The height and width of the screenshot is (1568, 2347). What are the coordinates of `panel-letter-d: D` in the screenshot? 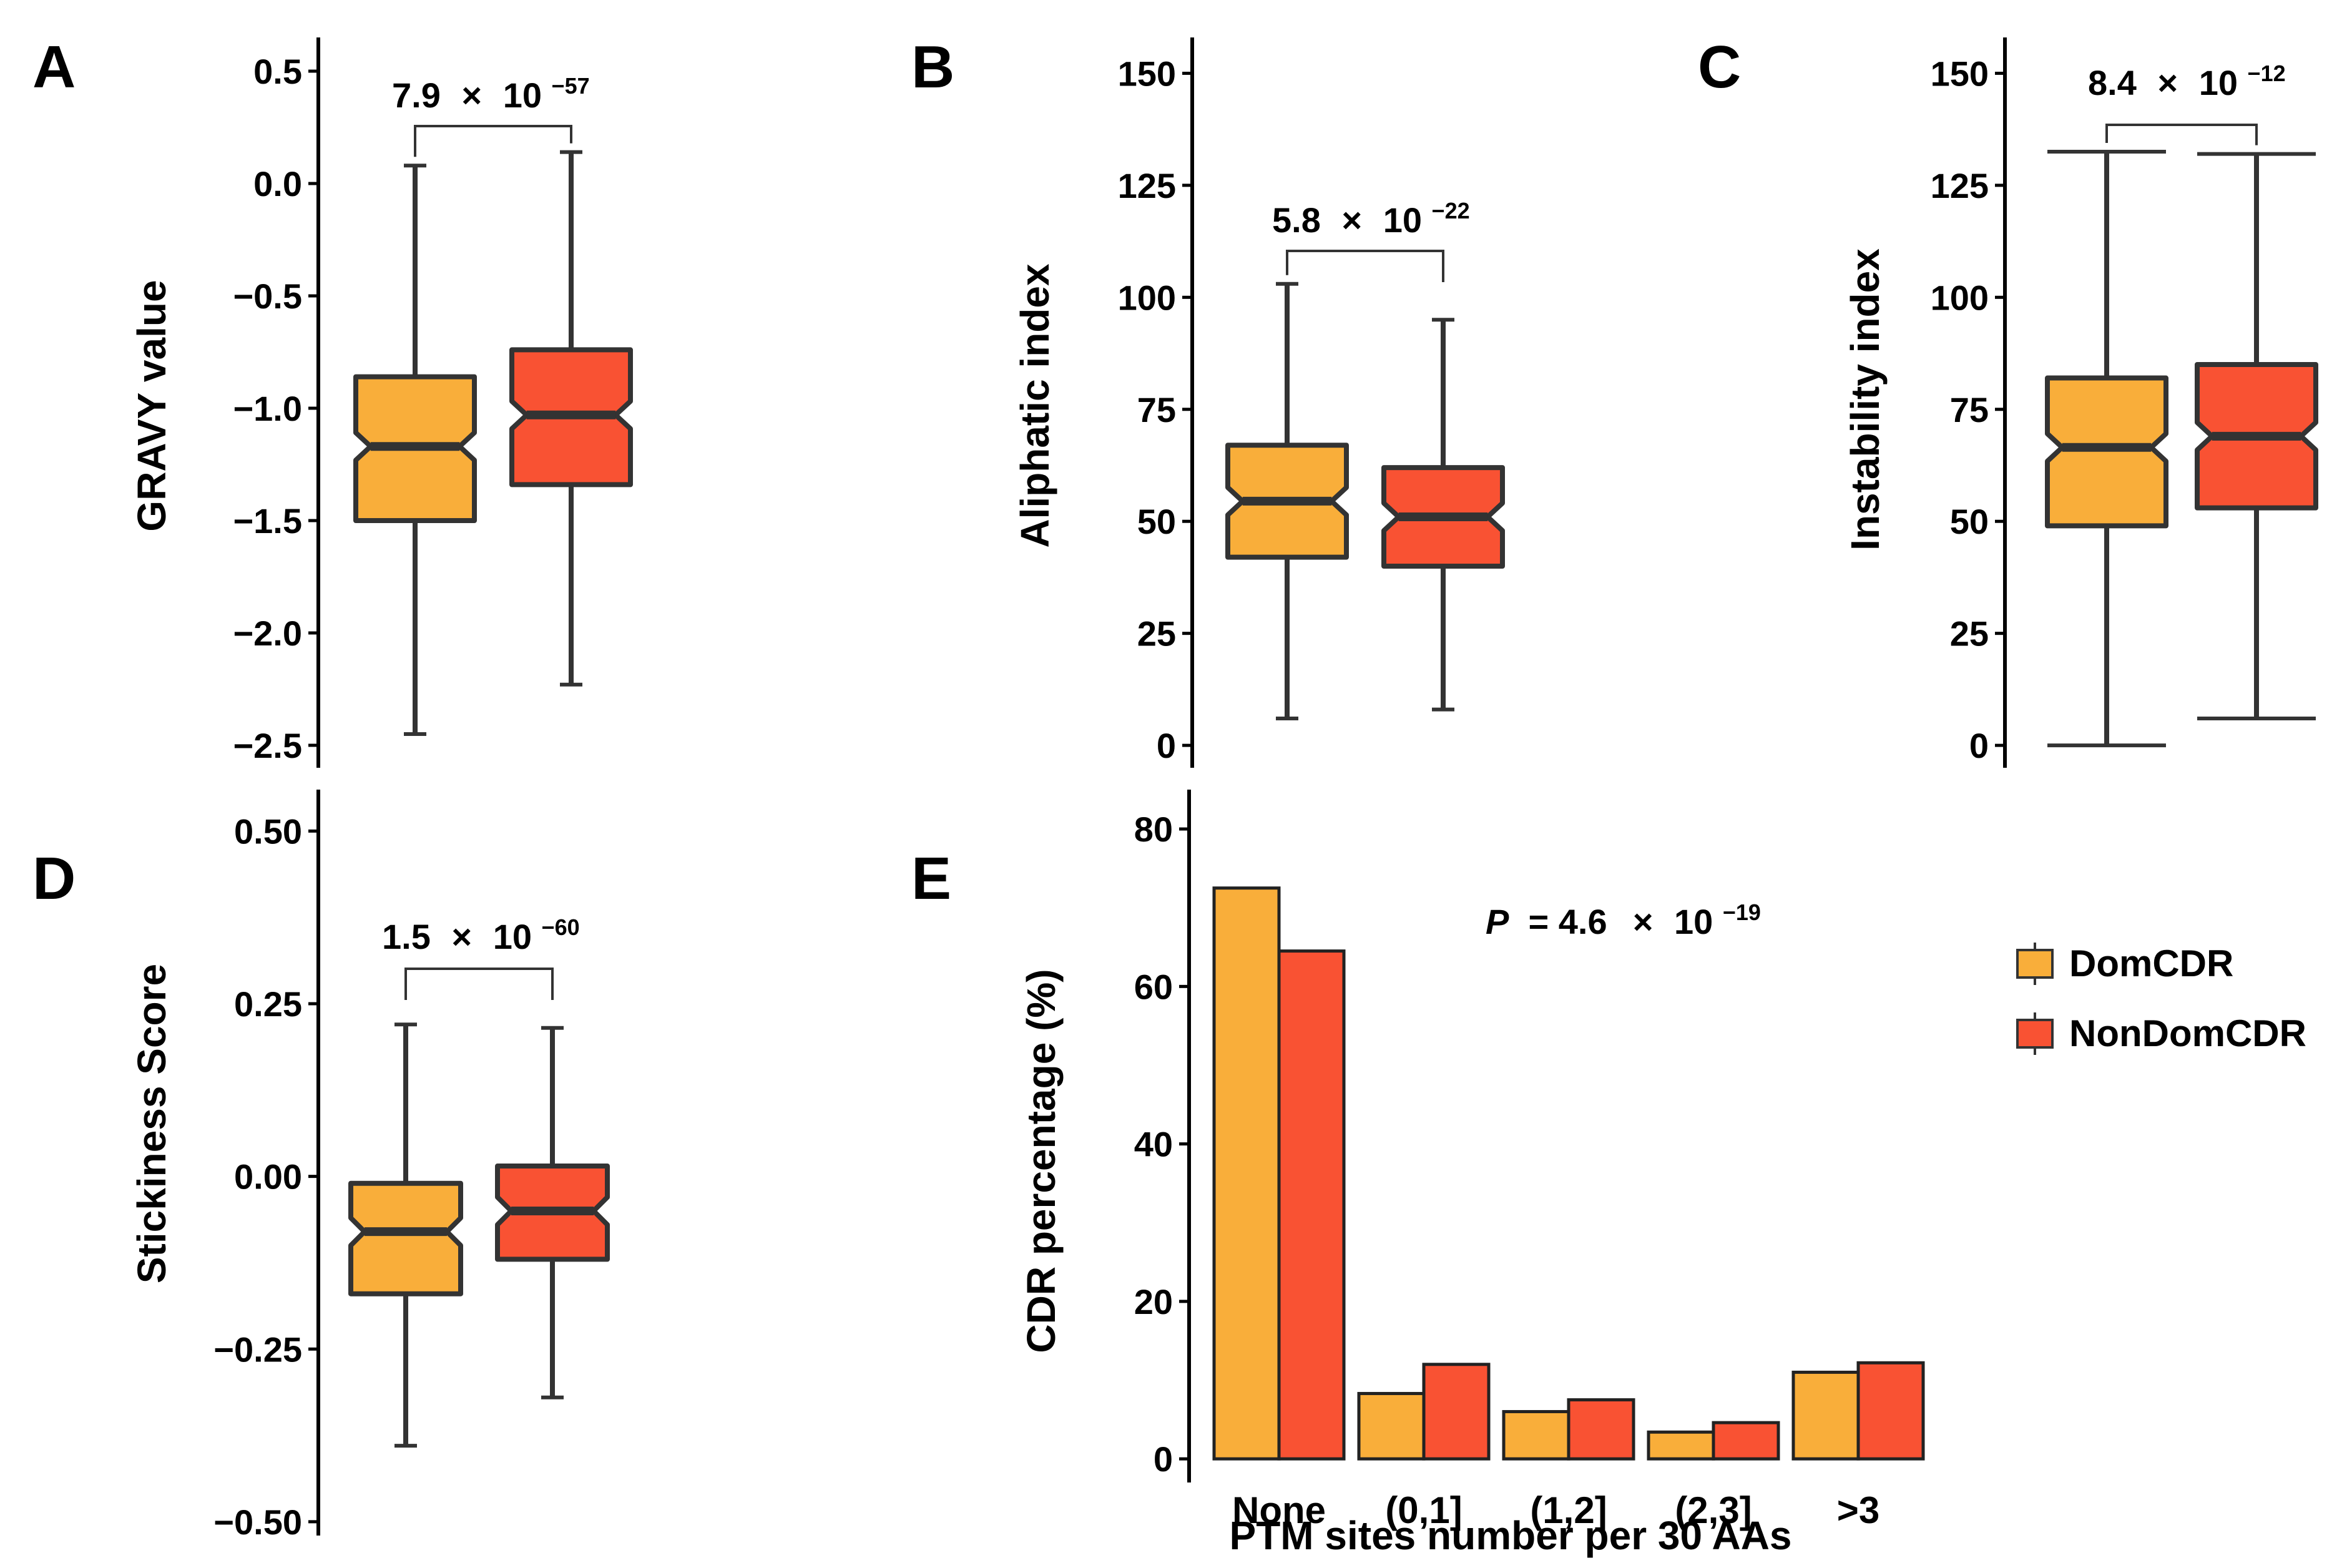 It's located at (54, 878).